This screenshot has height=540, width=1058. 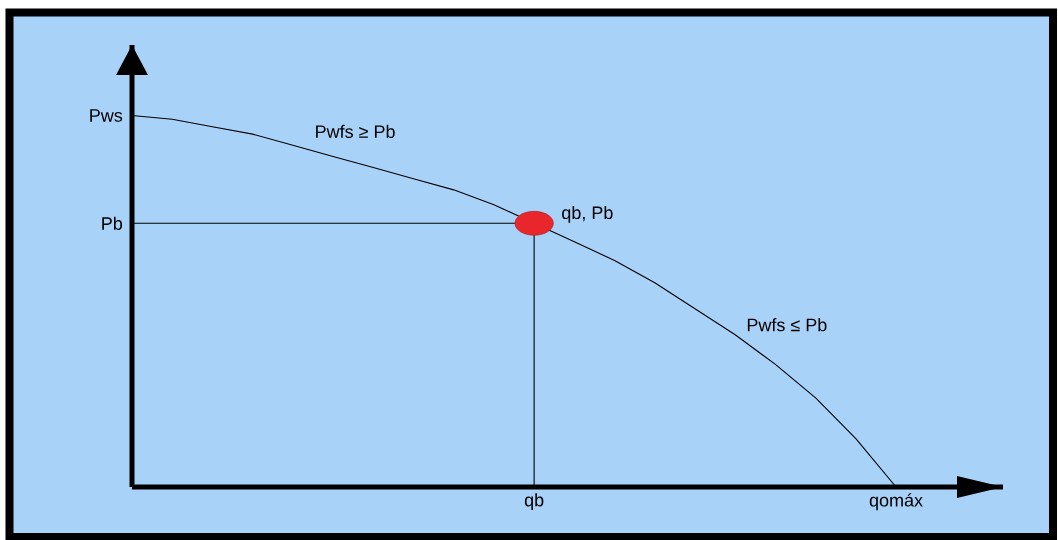 I want to click on x-tick-label: qb, so click(x=534, y=501).